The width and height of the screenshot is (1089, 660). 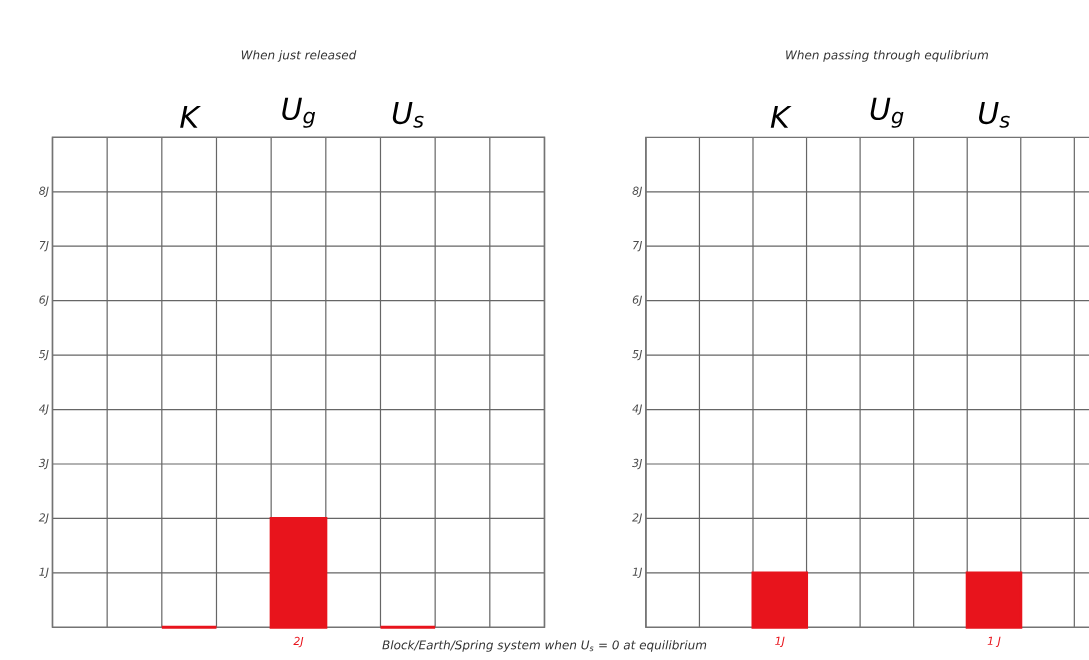 What do you see at coordinates (887, 56) in the screenshot?
I see `chart-title: When passing through equlibrium` at bounding box center [887, 56].